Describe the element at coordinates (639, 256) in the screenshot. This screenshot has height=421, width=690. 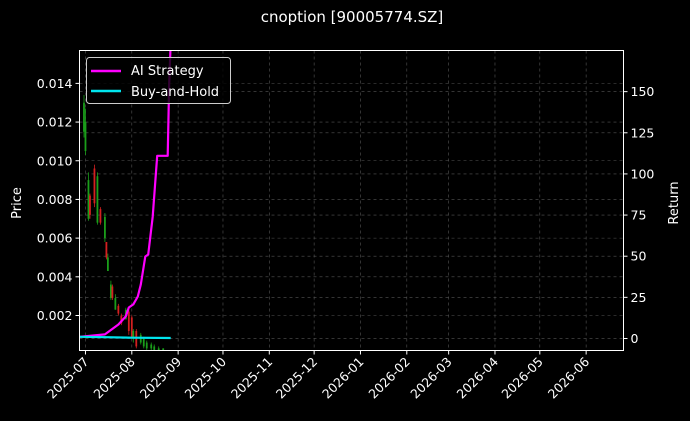
I see `y2-tick-label: 50` at that location.